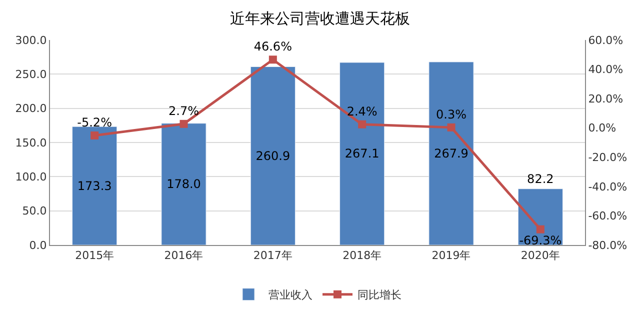 This screenshot has height=321, width=640. I want to click on data-label: 82.2, so click(540, 179).